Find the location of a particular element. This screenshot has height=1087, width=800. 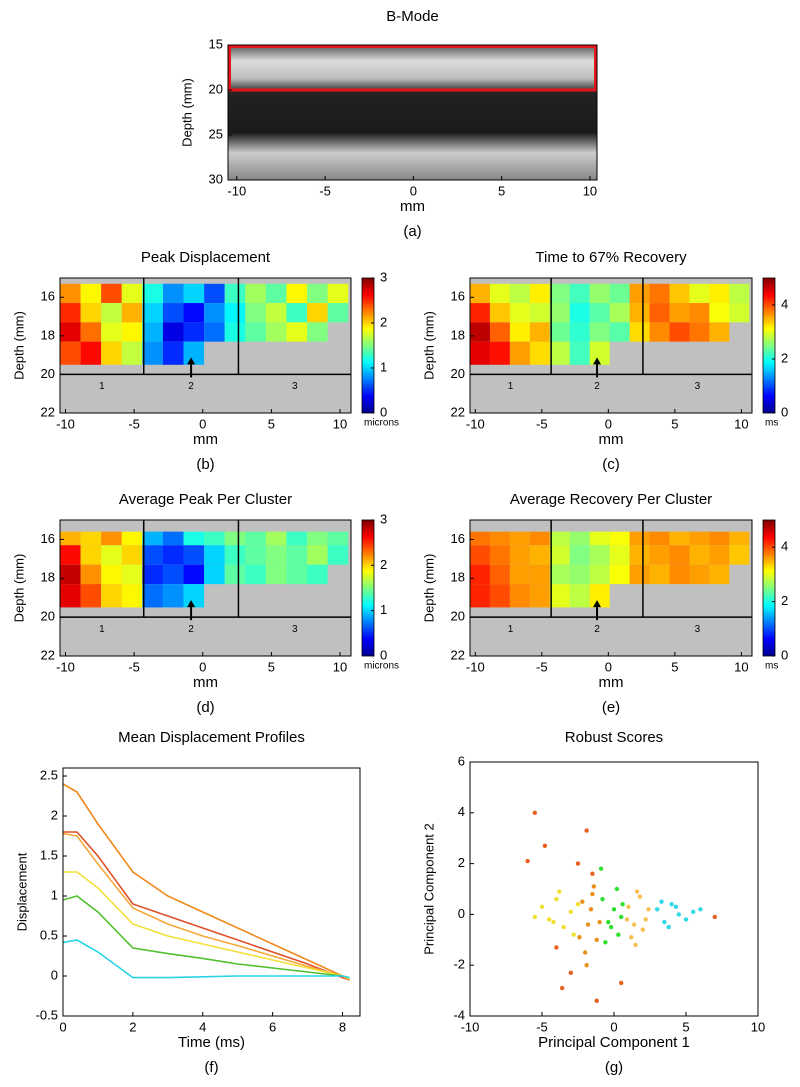

y-tick-label: 0.5 is located at coordinates (49, 934).